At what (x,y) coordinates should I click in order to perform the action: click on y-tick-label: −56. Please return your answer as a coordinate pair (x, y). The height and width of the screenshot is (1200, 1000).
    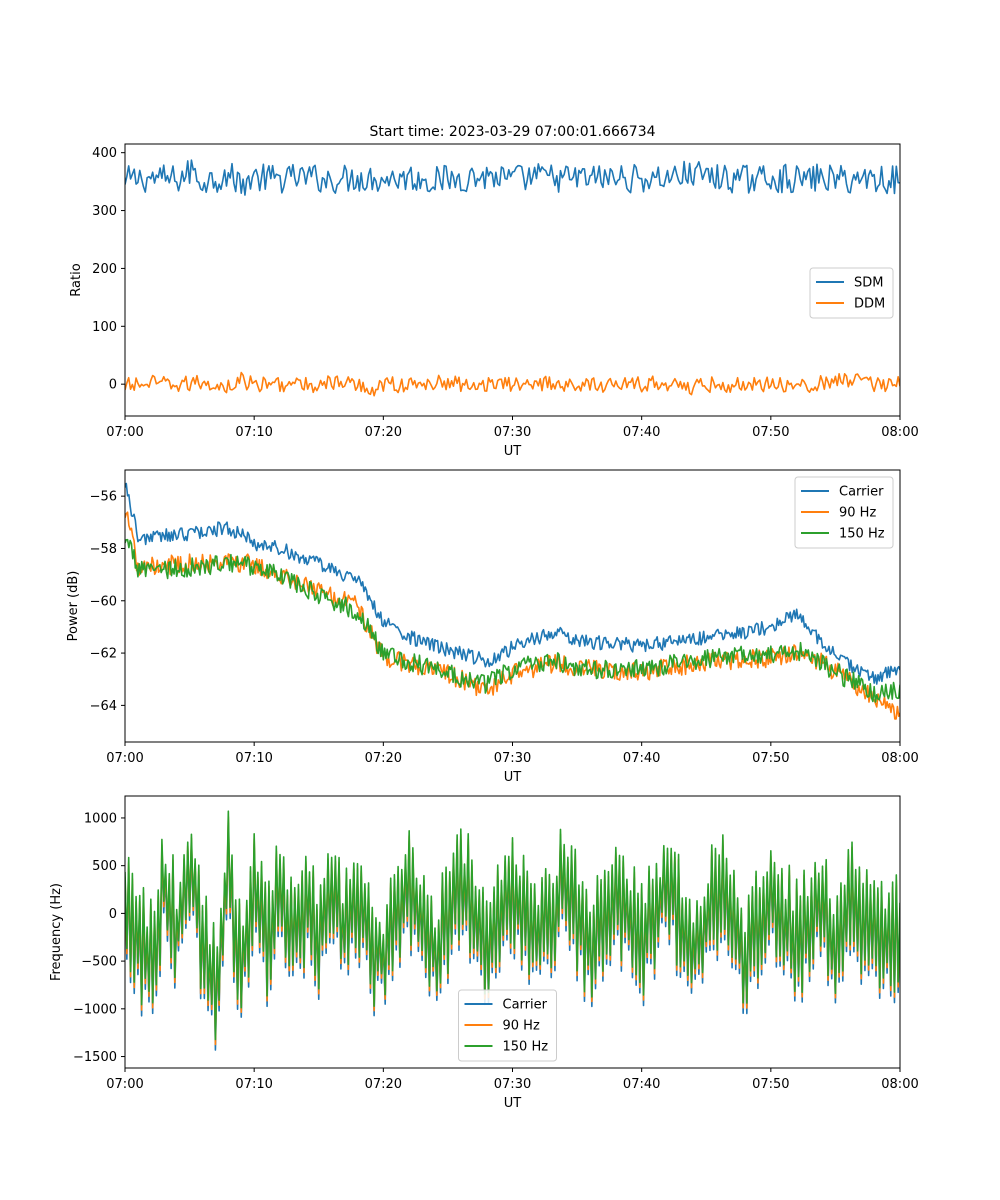
    Looking at the image, I should click on (103, 497).